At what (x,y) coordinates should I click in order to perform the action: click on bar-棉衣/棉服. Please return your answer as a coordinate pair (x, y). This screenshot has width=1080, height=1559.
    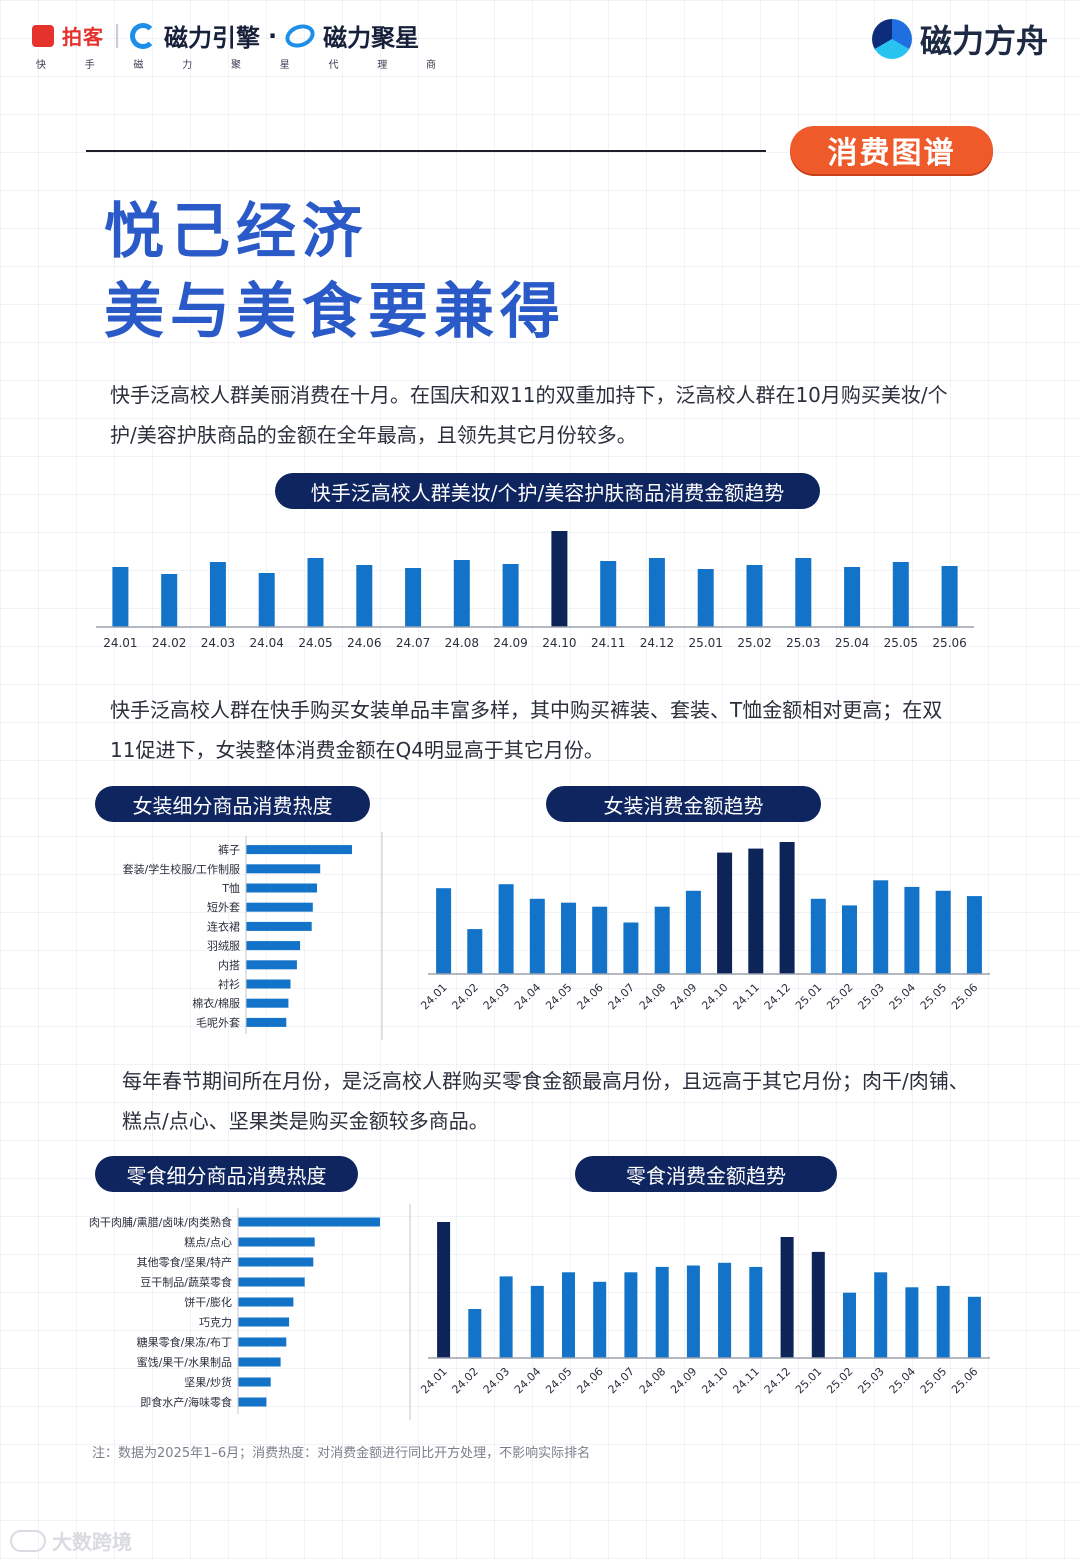
    Looking at the image, I should click on (267, 1003).